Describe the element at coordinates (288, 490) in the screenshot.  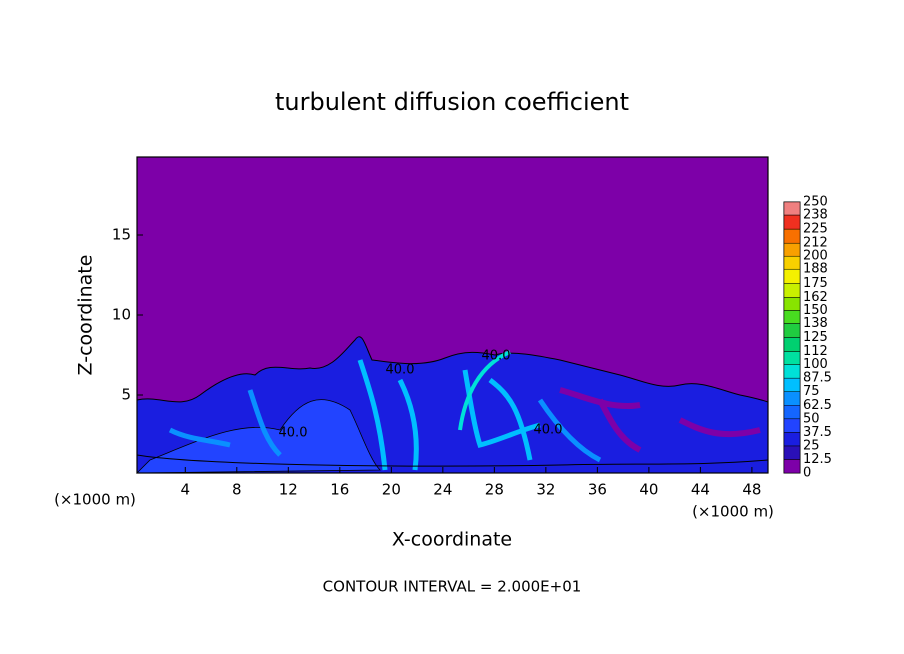
I see `x-tick-label: 12` at that location.